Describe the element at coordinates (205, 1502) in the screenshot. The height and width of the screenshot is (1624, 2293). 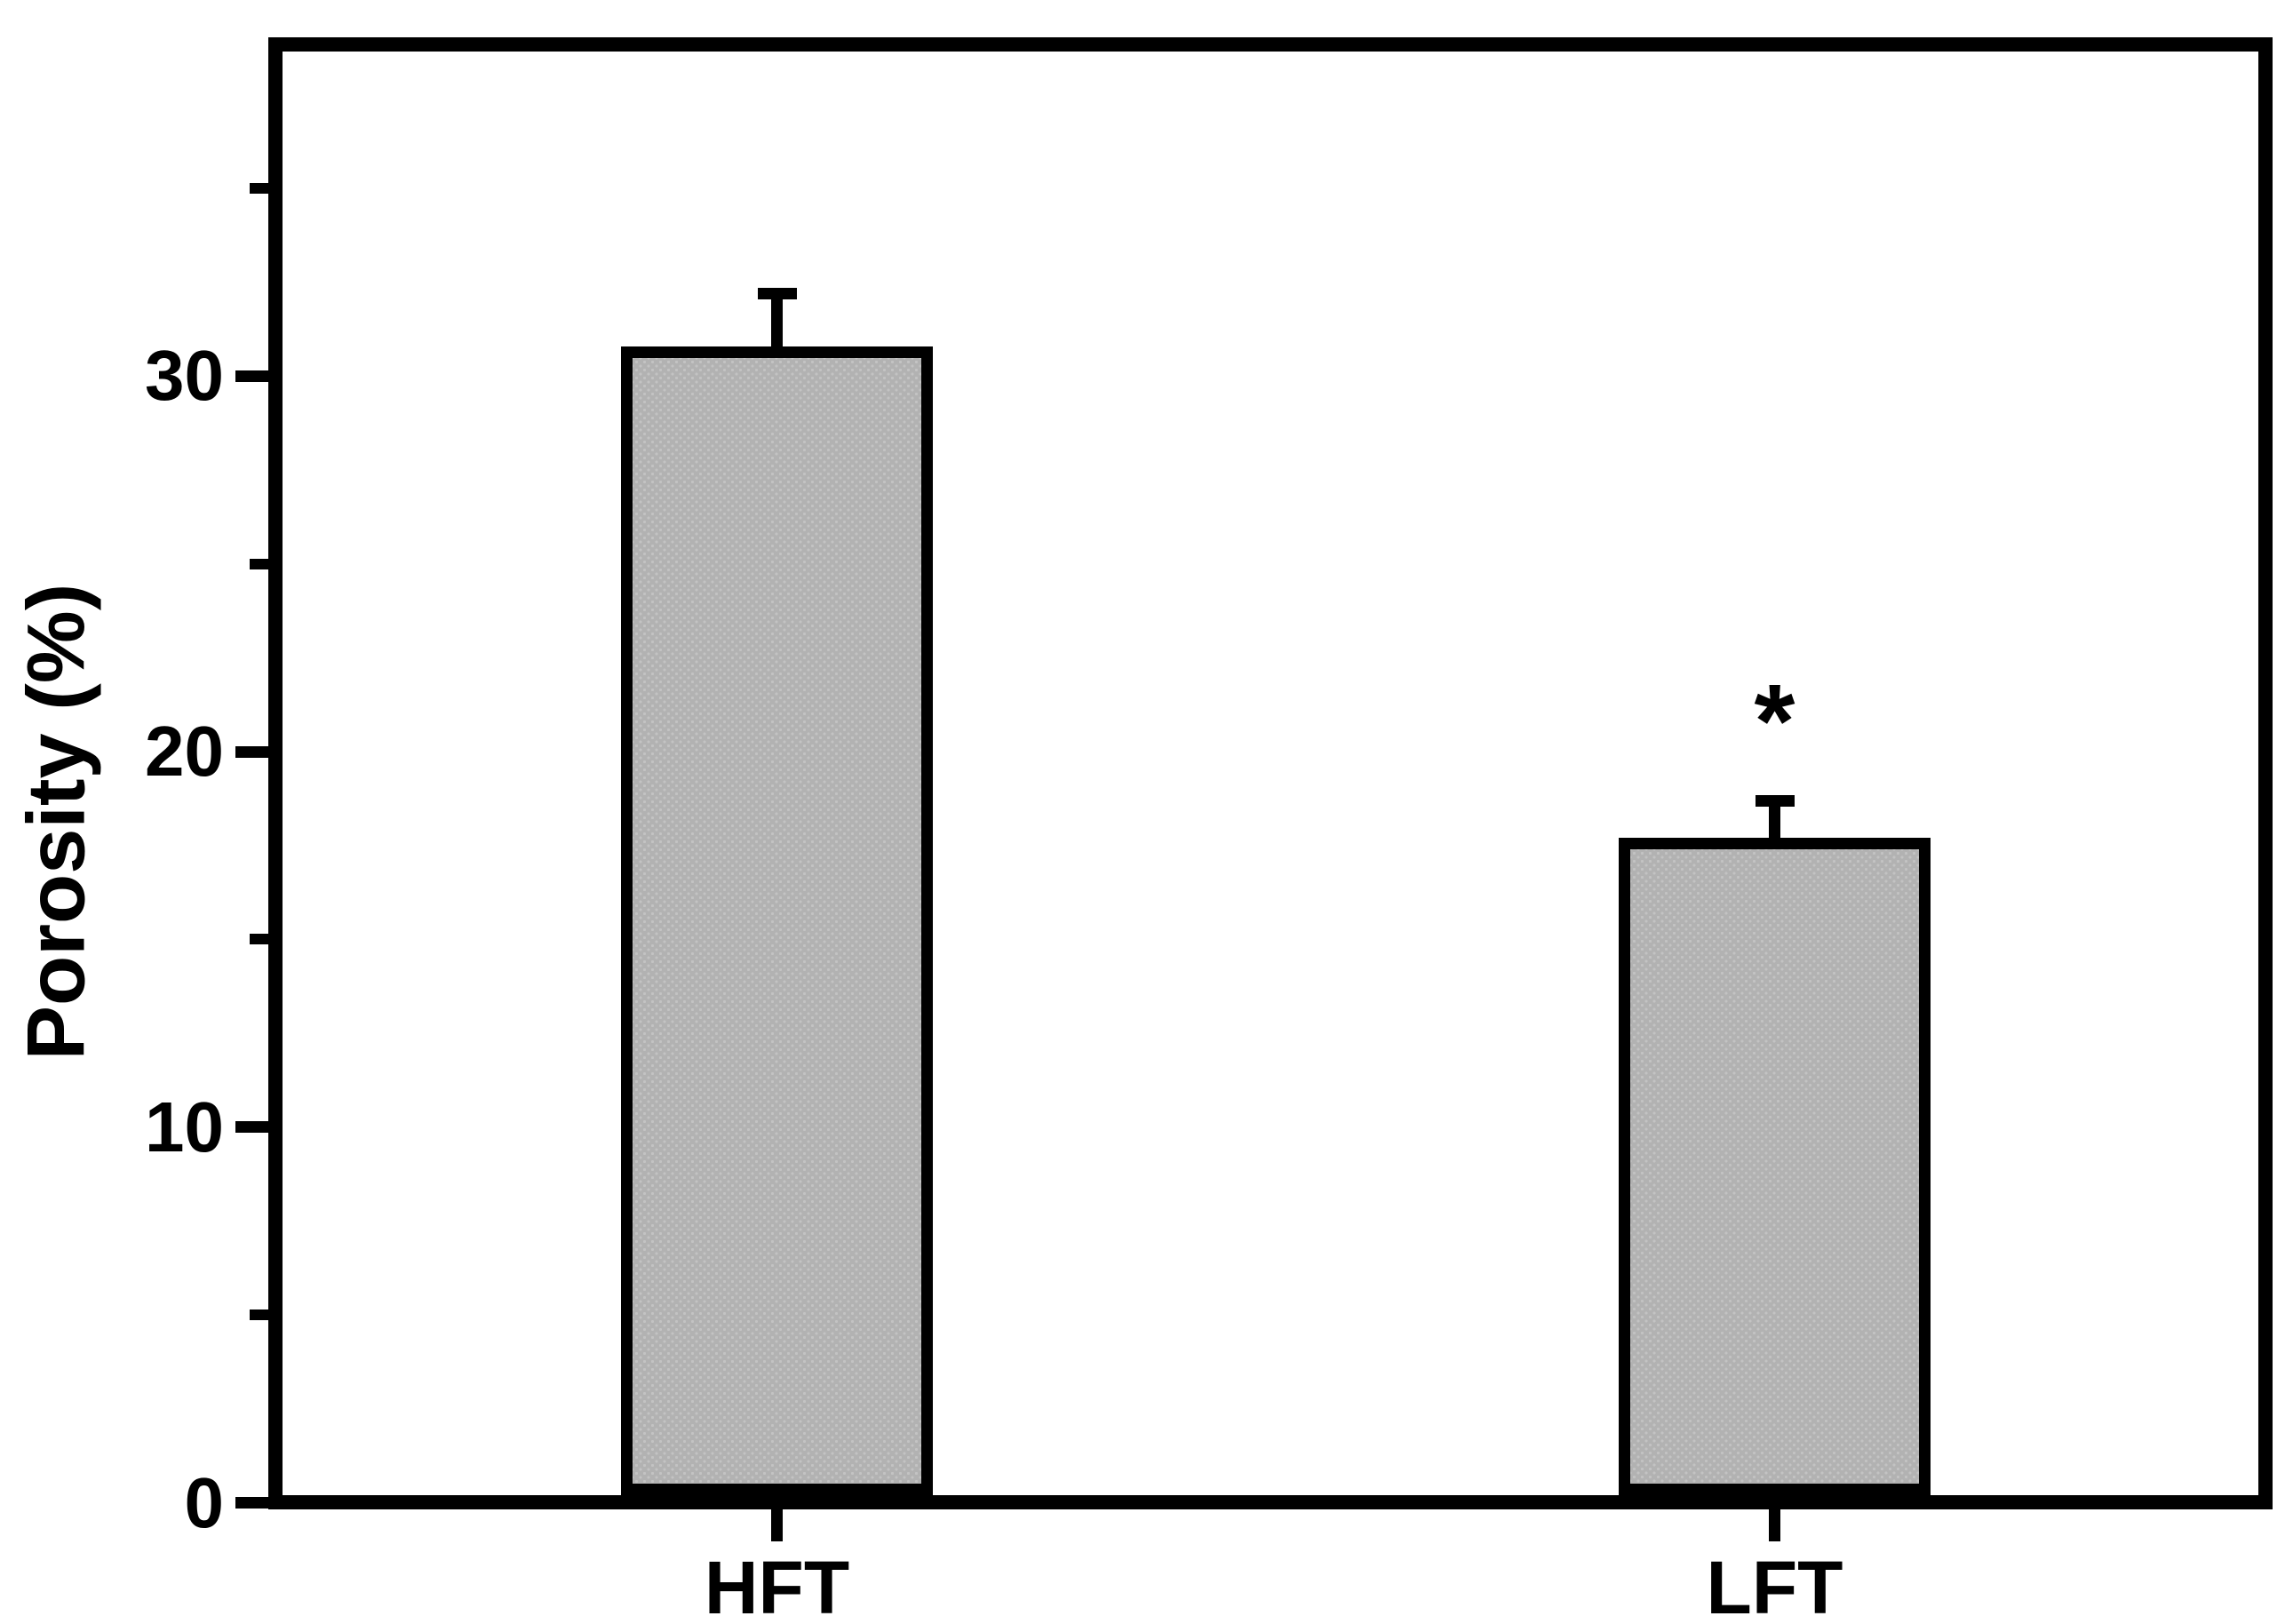
I see `y-axis-tick-label-0: 0` at that location.